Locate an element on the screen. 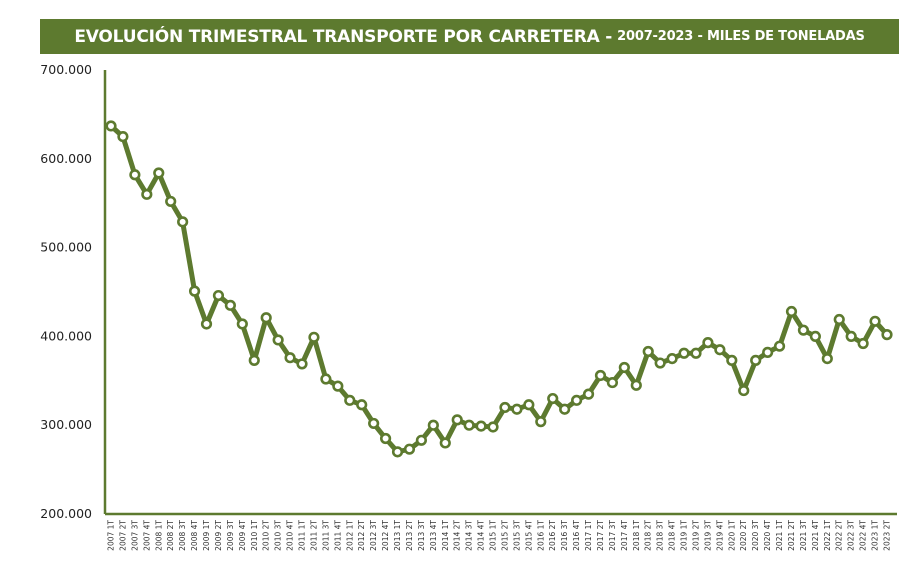 This screenshot has width=920, height=573. x-tick-label: 2011 4T is located at coordinates (337, 535).